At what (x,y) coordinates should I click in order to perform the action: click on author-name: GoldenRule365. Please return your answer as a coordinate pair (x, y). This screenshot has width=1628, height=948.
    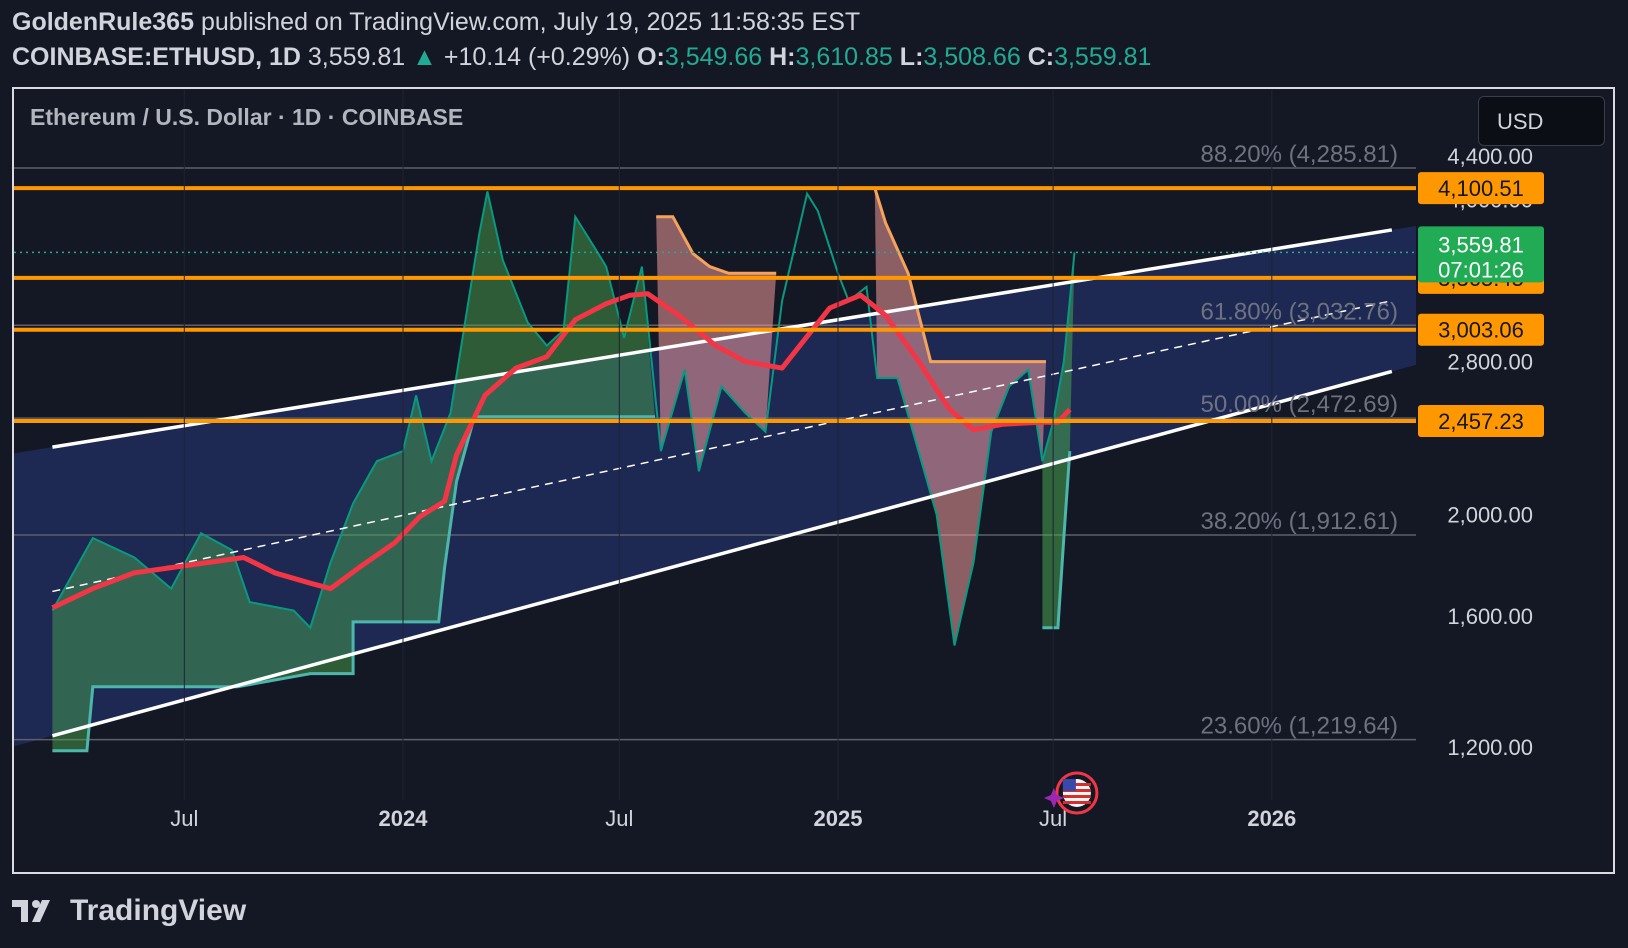
    Looking at the image, I should click on (103, 22).